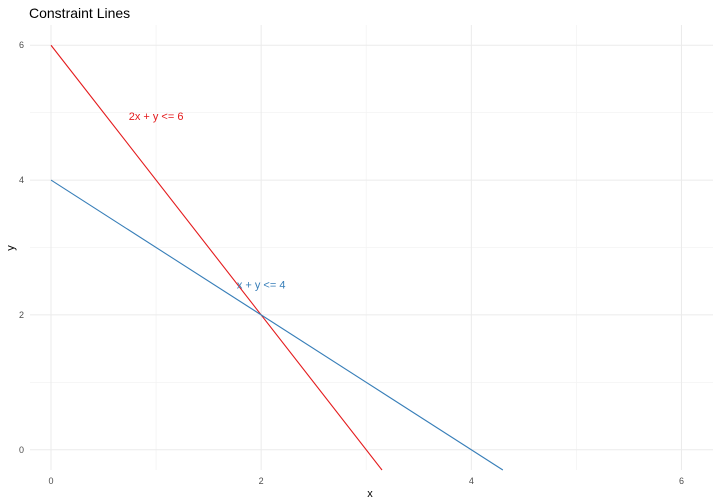  Describe the element at coordinates (471, 481) in the screenshot. I see `x-tick-label: 4` at that location.